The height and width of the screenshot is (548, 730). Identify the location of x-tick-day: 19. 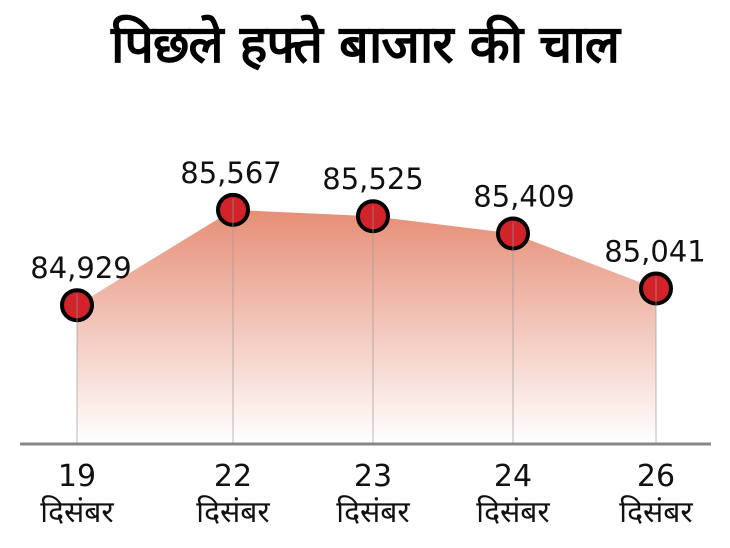
(77, 476).